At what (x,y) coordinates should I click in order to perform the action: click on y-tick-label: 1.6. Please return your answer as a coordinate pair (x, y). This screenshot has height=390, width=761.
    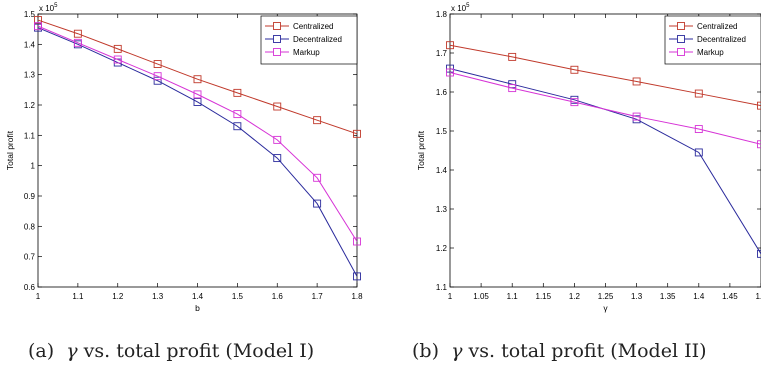
    Looking at the image, I should click on (442, 92).